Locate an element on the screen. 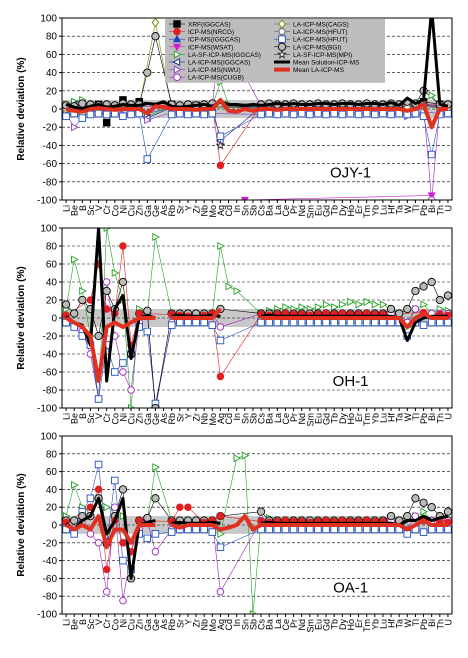  x-tick-label: Gd is located at coordinates (327, 625).